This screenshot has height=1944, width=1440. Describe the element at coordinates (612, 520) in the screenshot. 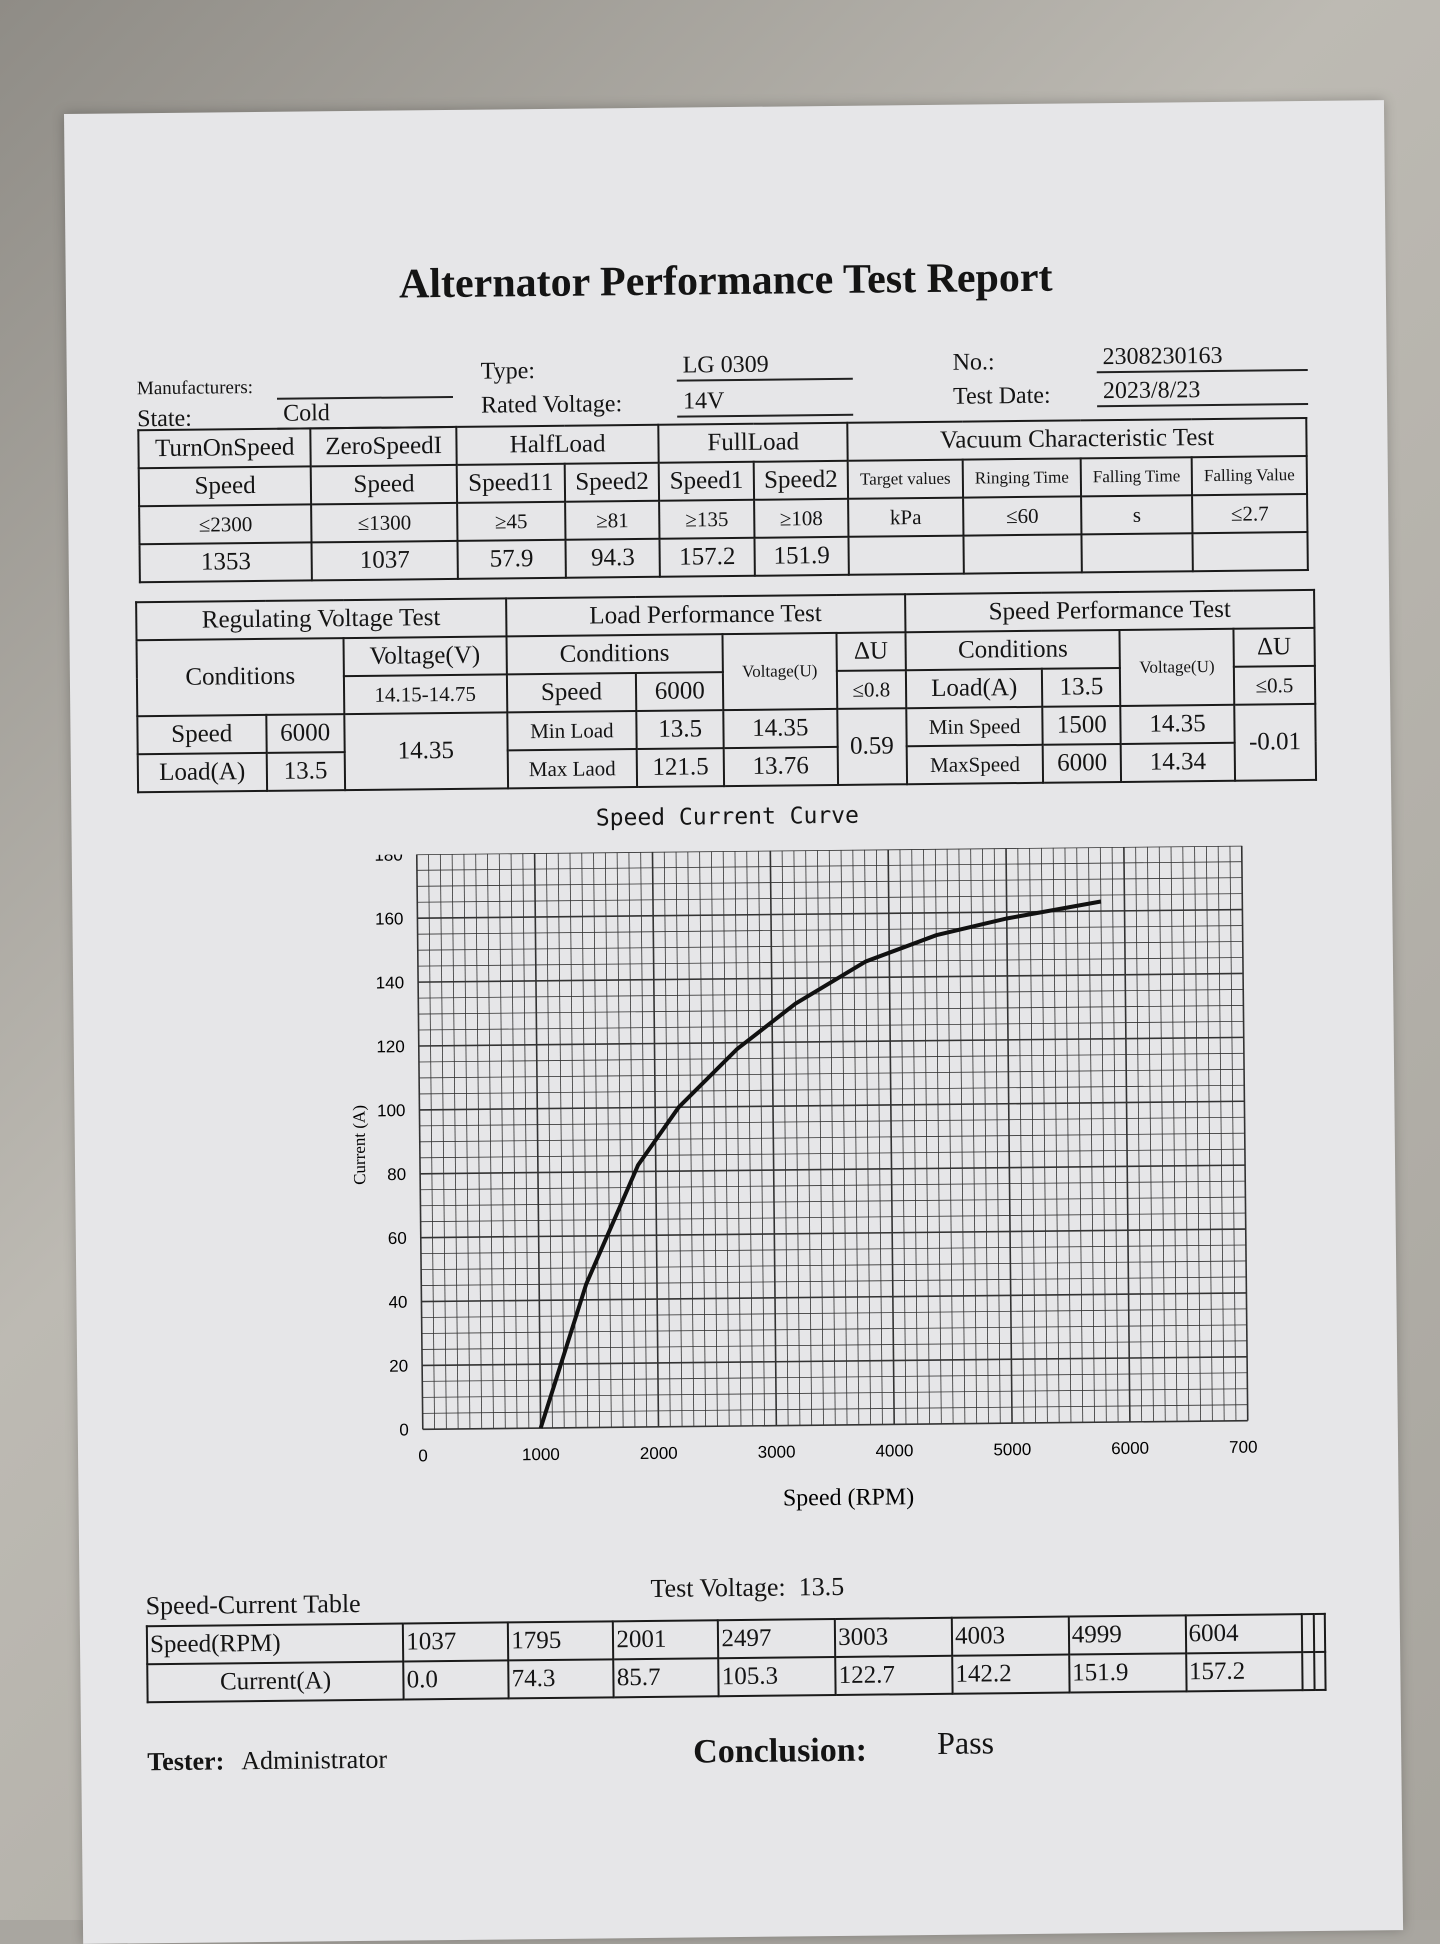

I see `limit-cell: ≥81` at that location.